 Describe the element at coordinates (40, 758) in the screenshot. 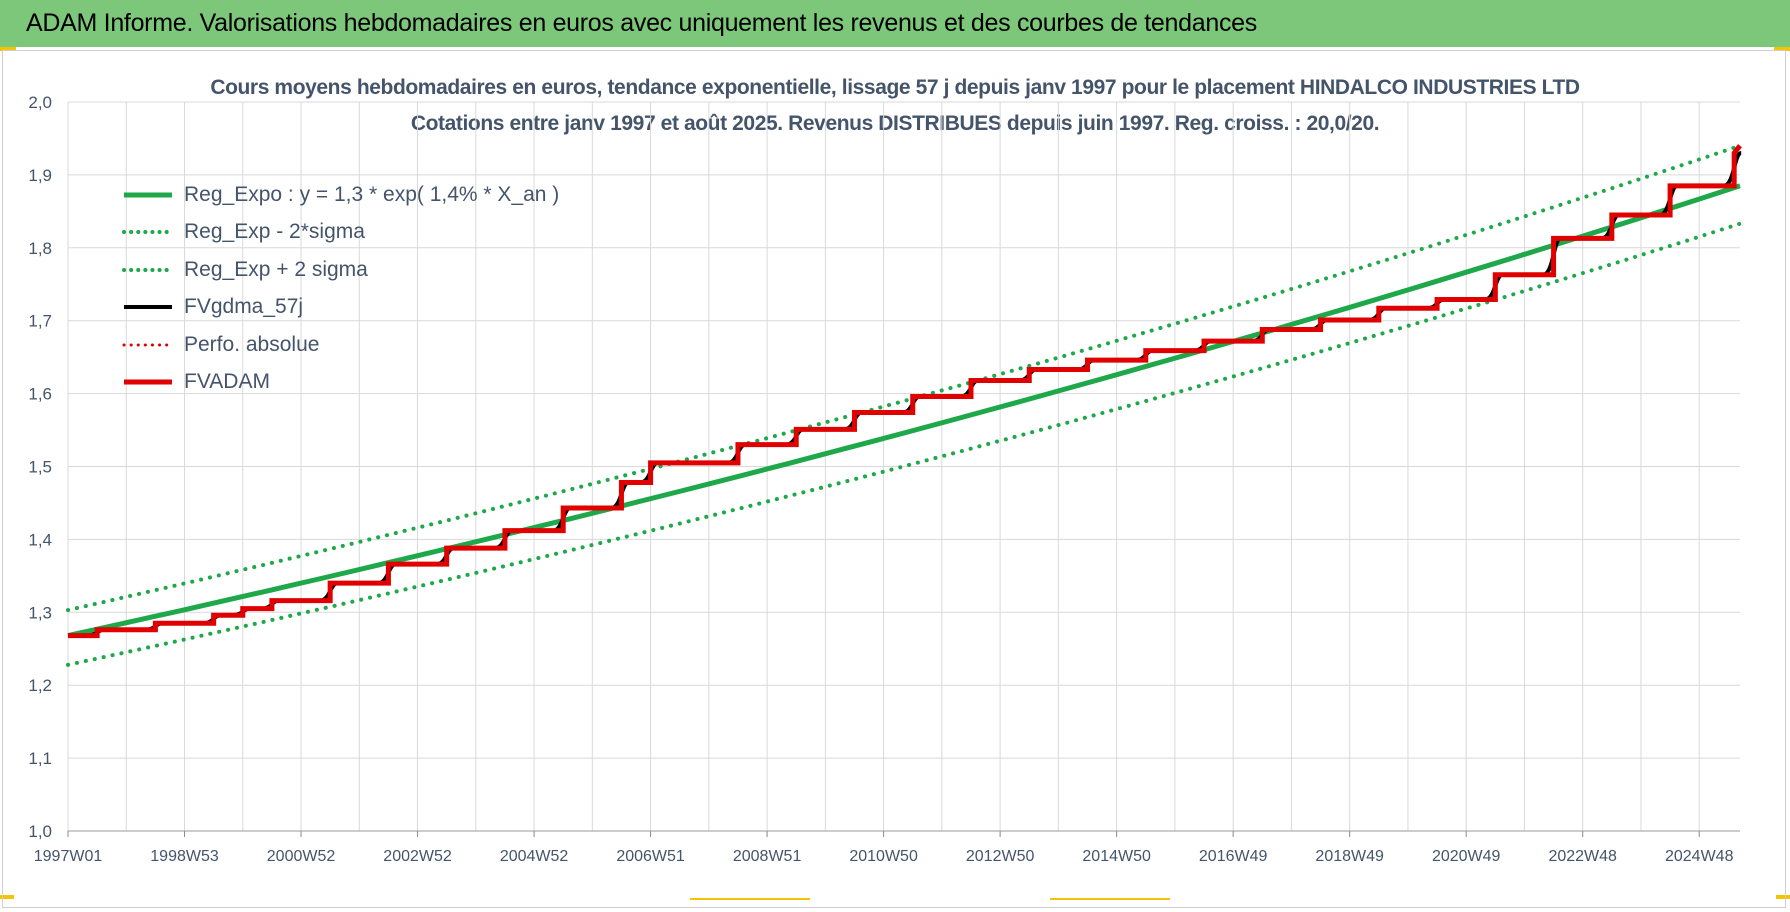

I see `y-tick-label: 1,1` at that location.